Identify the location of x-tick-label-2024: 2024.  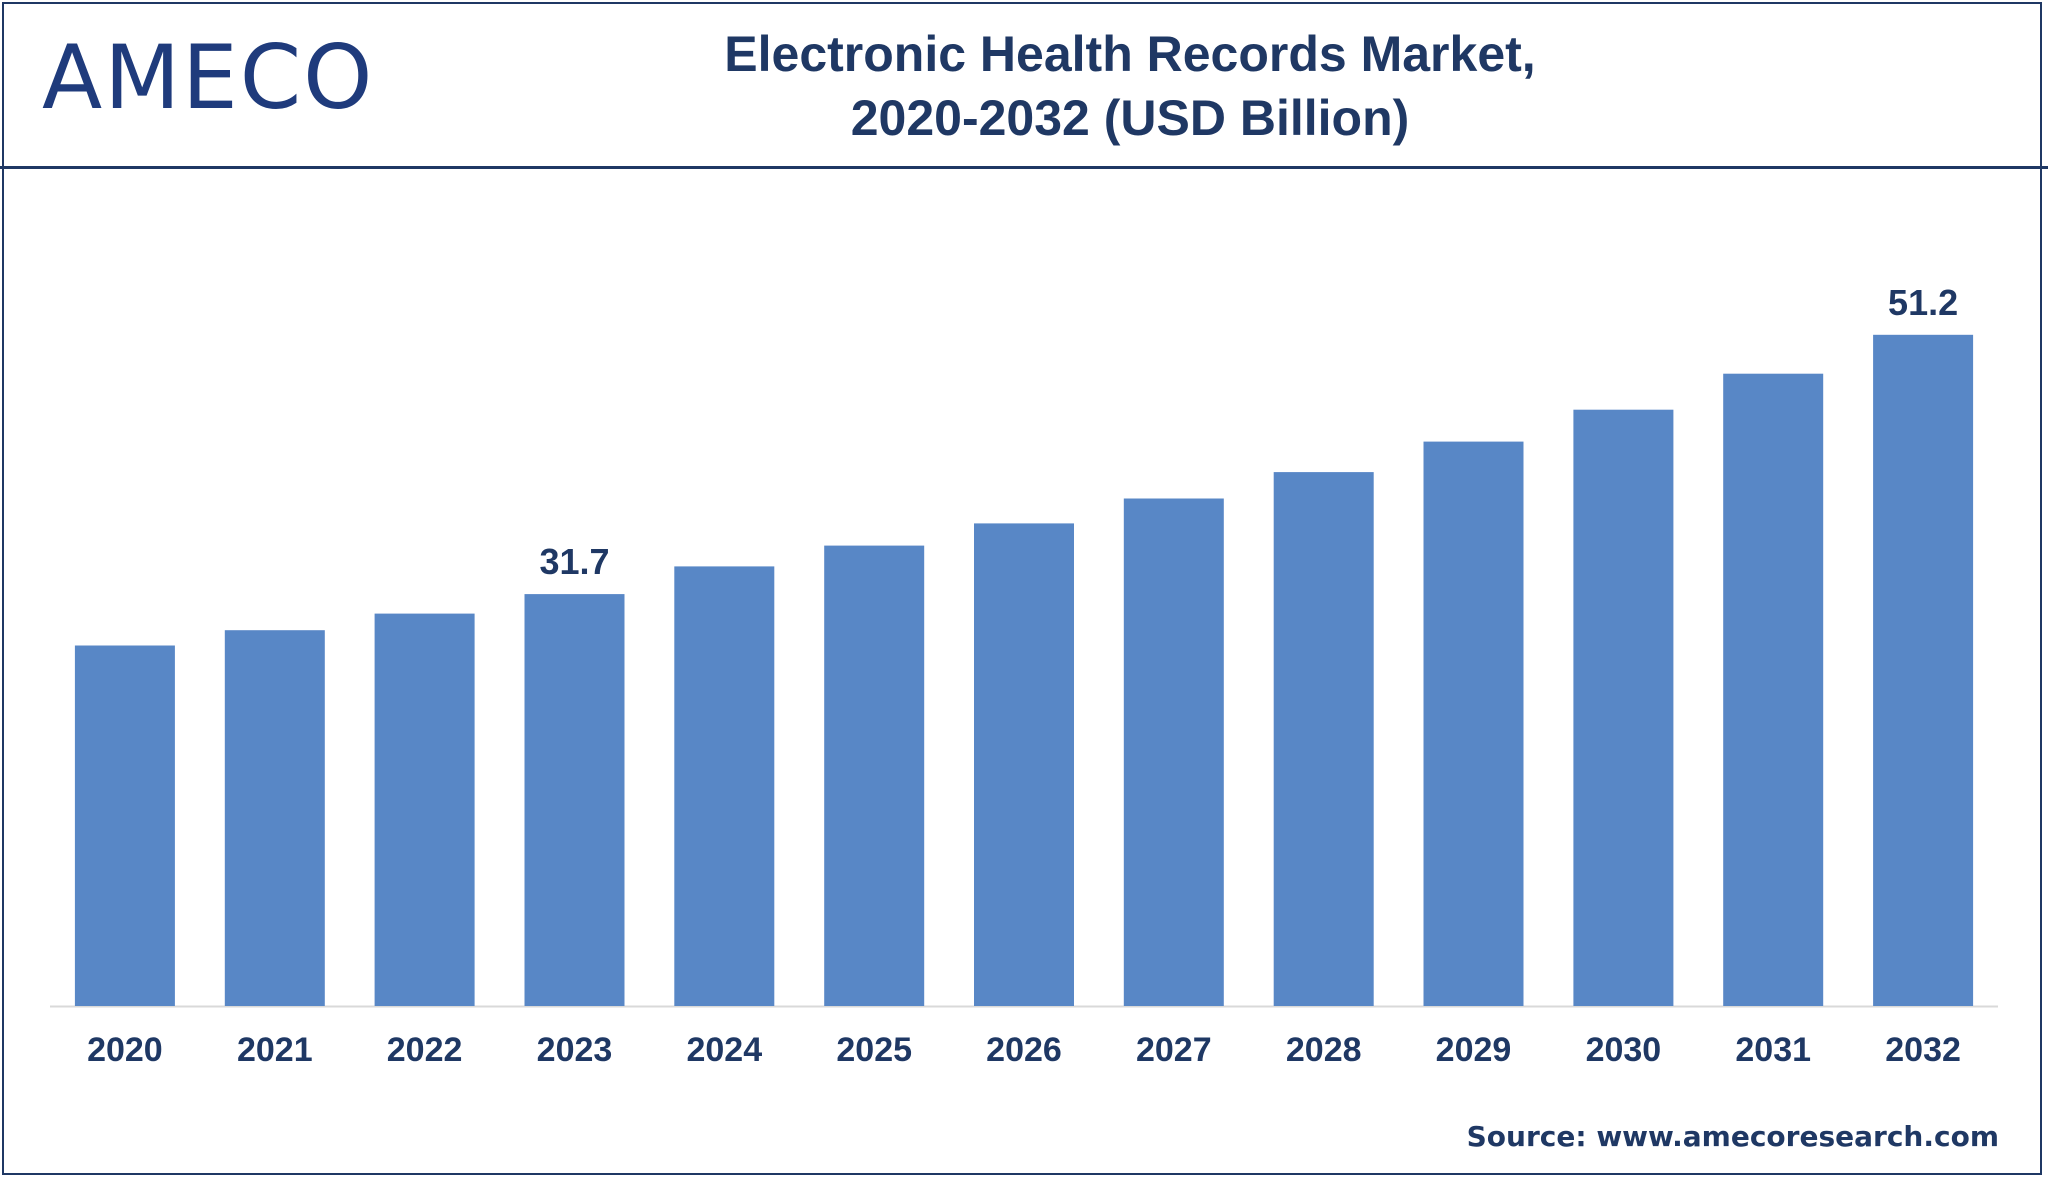
(724, 1050).